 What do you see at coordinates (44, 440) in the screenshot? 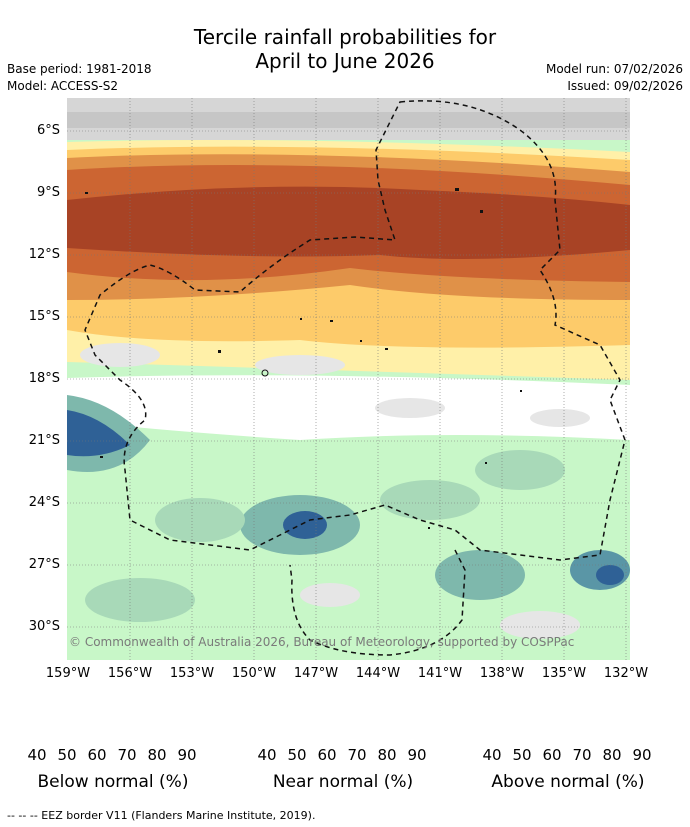
I see `lat-label: 21°S` at bounding box center [44, 440].